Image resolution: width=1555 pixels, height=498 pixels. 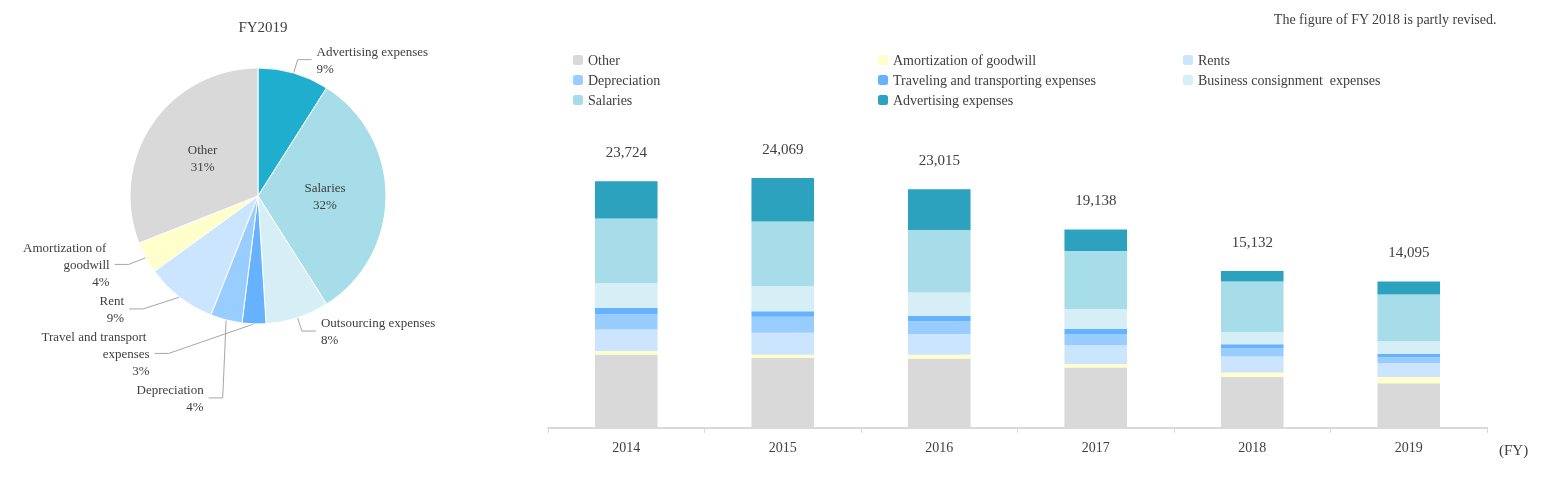 What do you see at coordinates (170, 389) in the screenshot?
I see `slice-label: Depreciation` at bounding box center [170, 389].